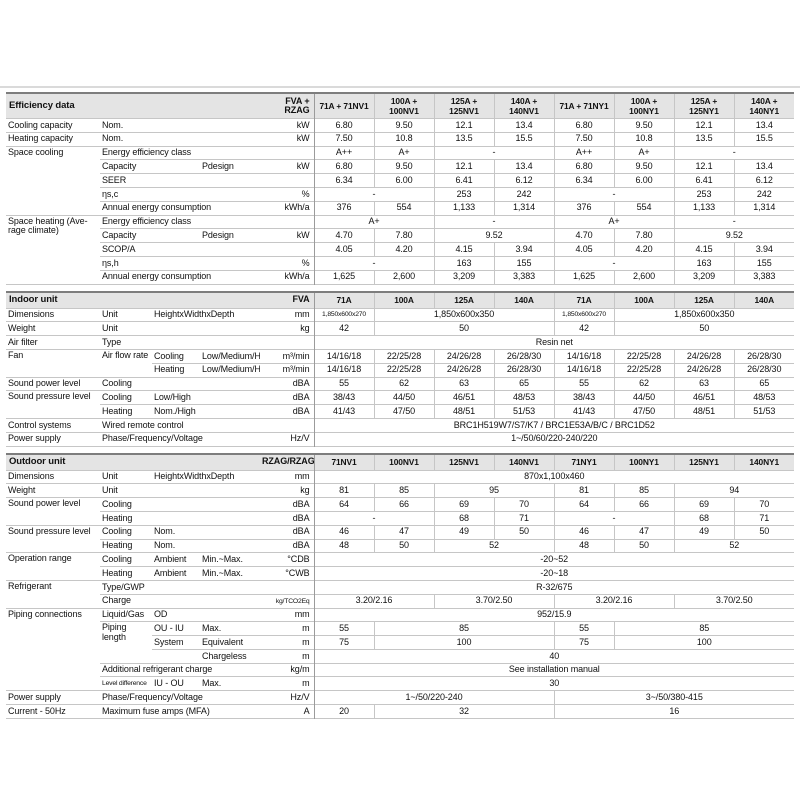  I want to click on spec-value: 81, so click(583, 490).